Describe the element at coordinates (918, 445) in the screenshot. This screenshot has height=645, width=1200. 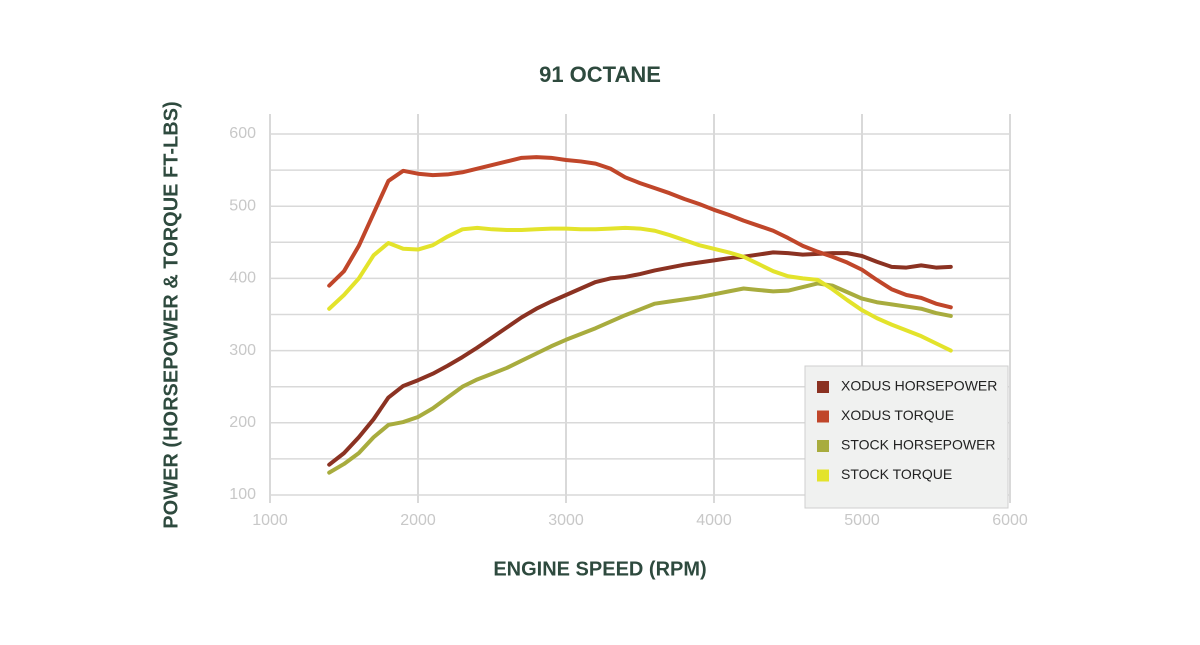
I see `legend-label: STOCK HORSEPOWER` at that location.